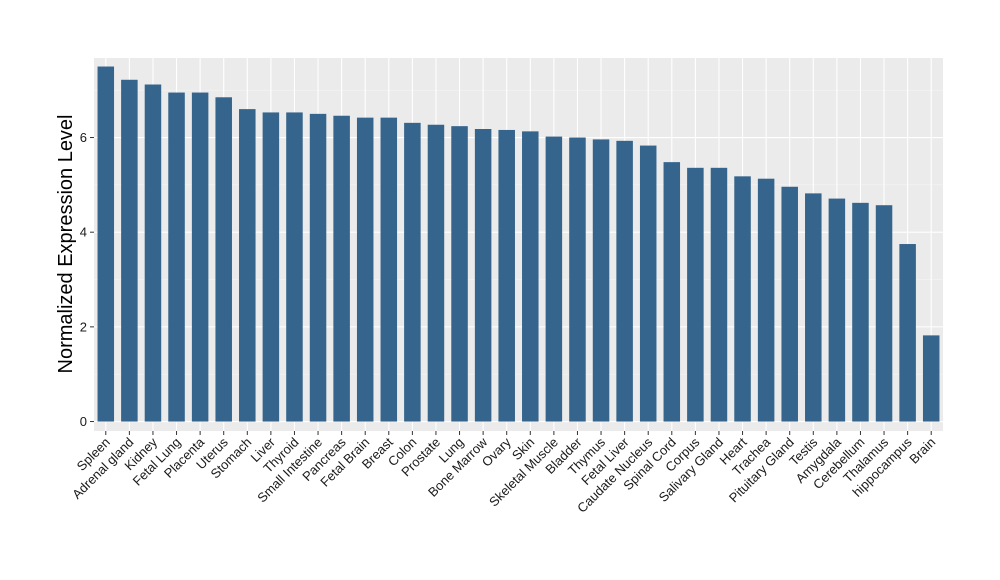 This screenshot has width=1000, height=580. Describe the element at coordinates (83, 326) in the screenshot. I see `y-tick-label: 2` at that location.